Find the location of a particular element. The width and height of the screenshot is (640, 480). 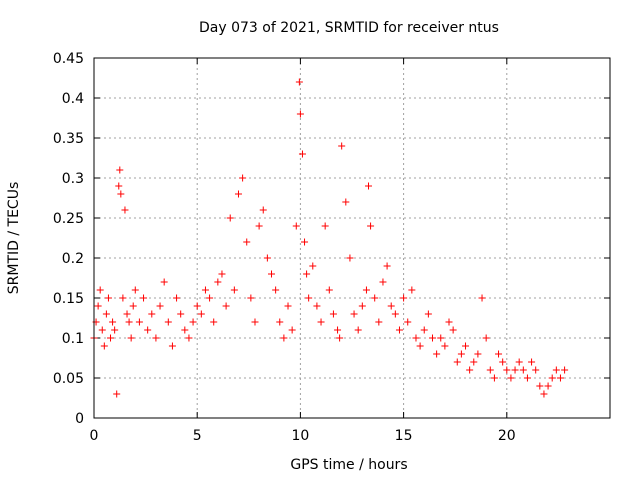

y-tick-label: 0.2 is located at coordinates (73, 259).